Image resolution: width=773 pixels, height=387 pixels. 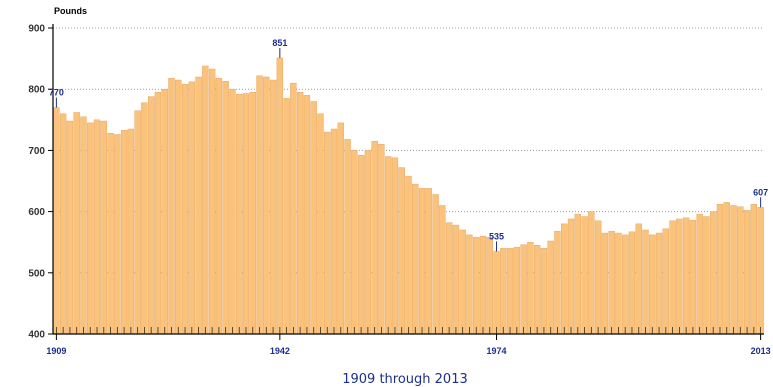 What do you see at coordinates (550, 287) in the screenshot?
I see `bar-1982` at bounding box center [550, 287].